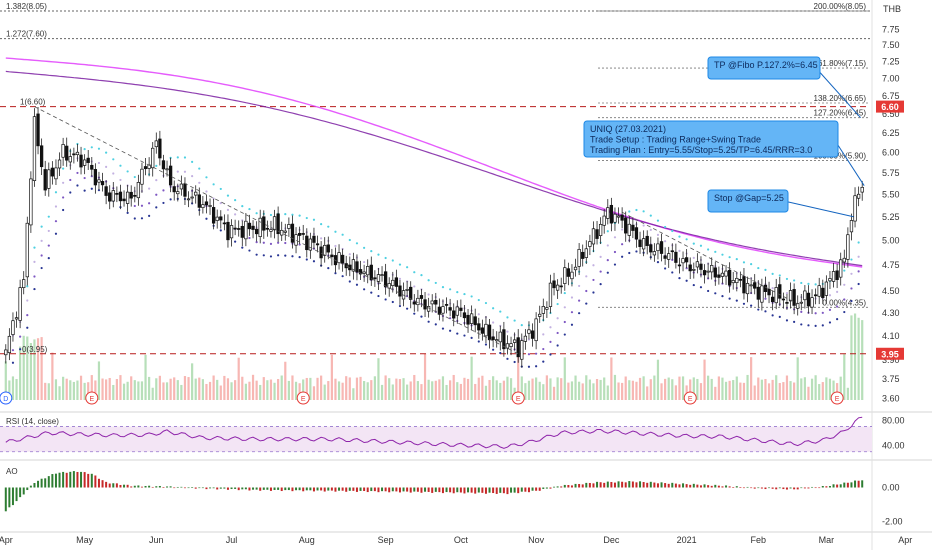  What do you see at coordinates (434, 356) in the screenshot?
I see `volume-bars` at bounding box center [434, 356].